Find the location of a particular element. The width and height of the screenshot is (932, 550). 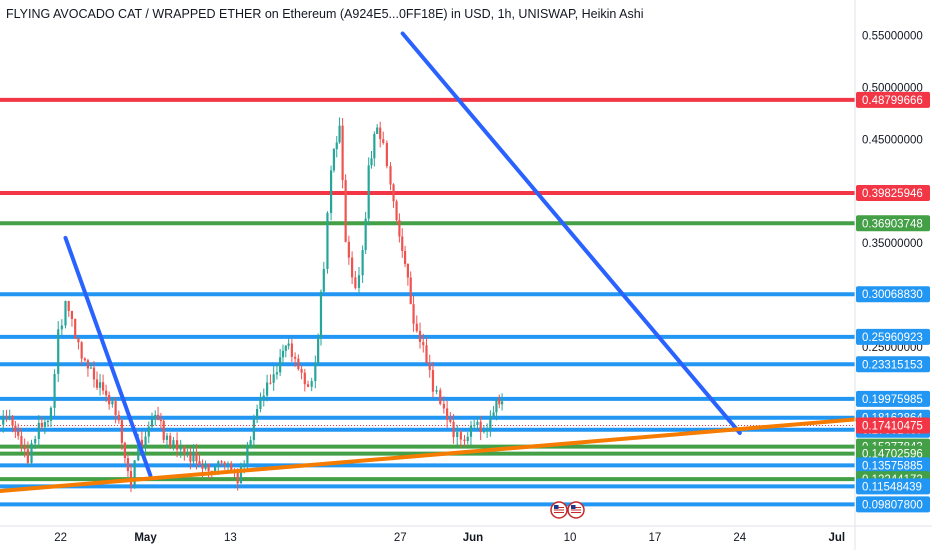

x-tick-label-3: 27 is located at coordinates (400, 538).